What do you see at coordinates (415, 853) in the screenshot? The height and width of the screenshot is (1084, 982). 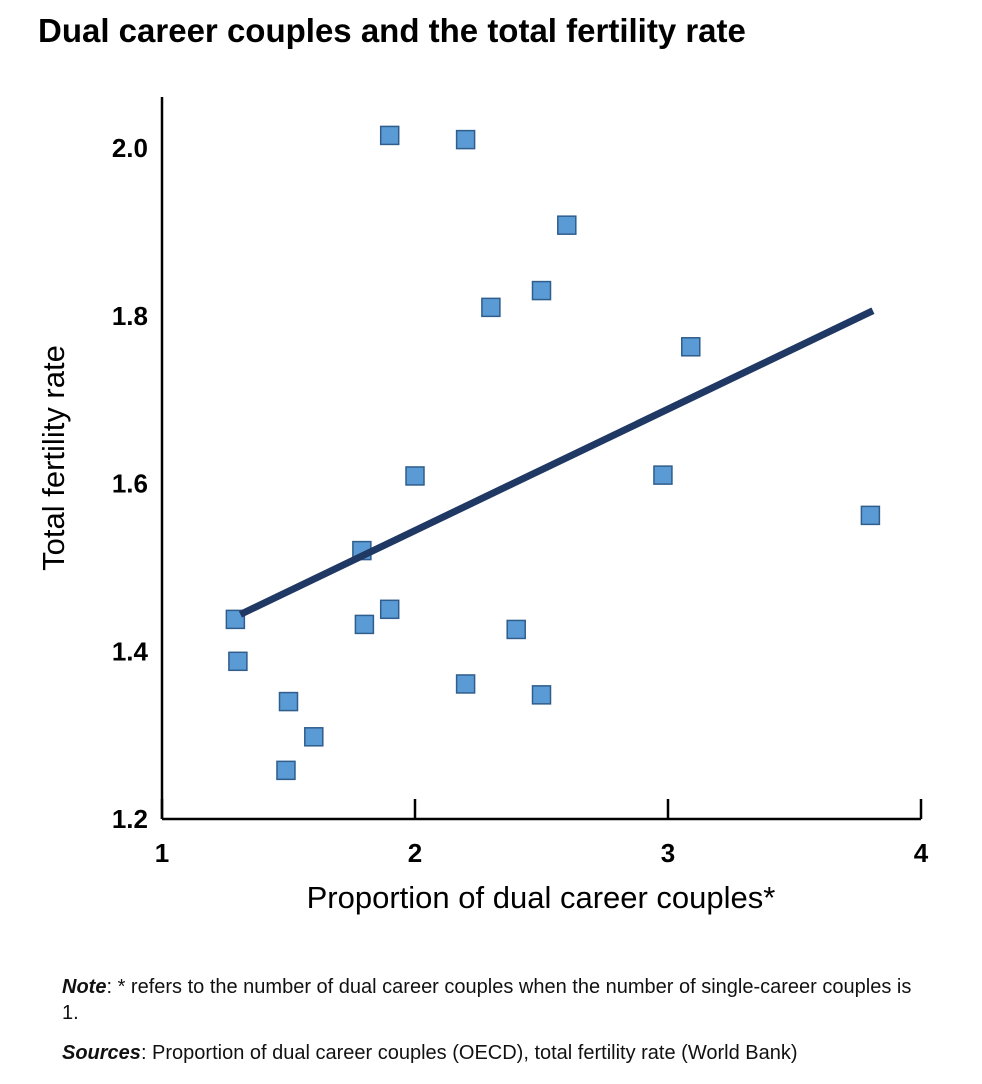 I see `x-tick-label: 2` at bounding box center [415, 853].